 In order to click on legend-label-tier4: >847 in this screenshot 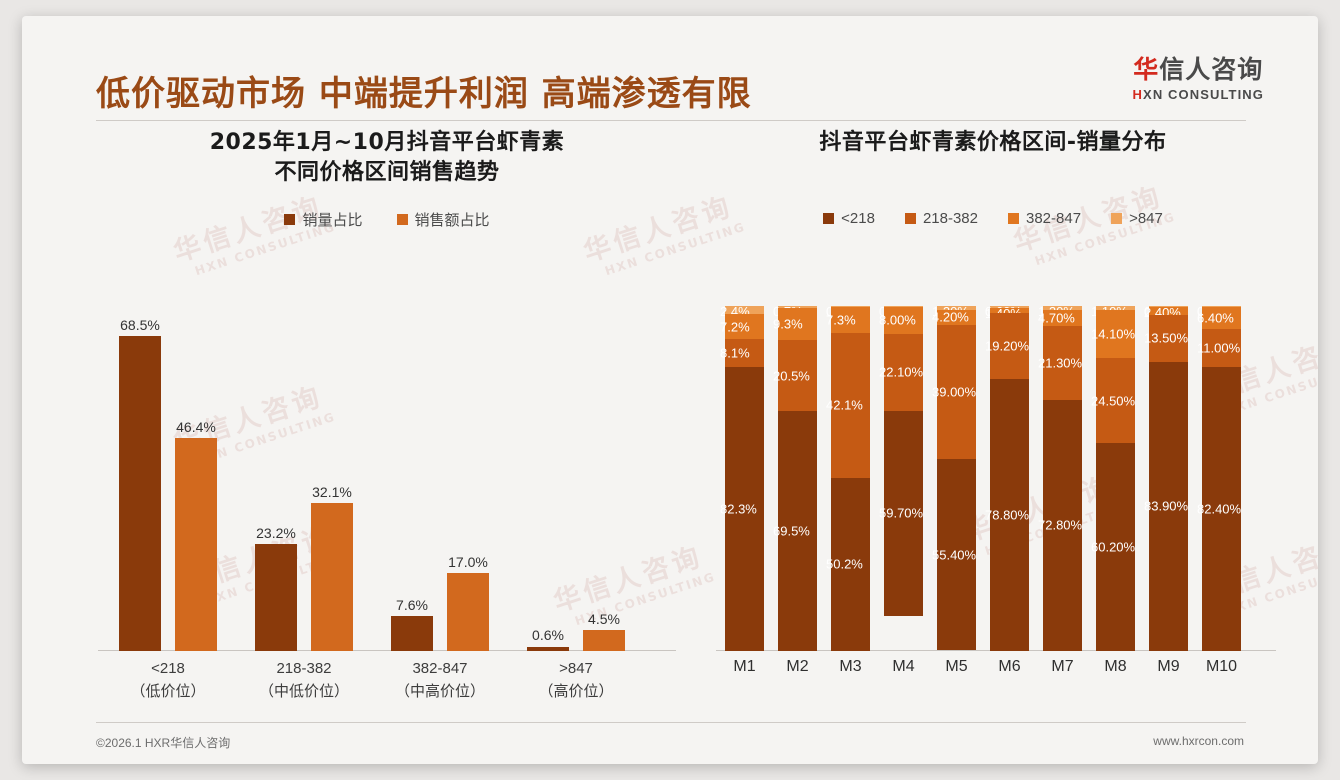, I will do `click(1146, 218)`.